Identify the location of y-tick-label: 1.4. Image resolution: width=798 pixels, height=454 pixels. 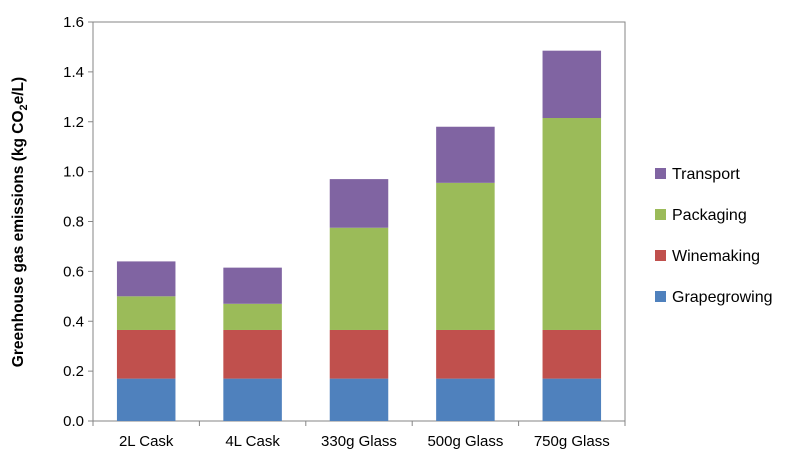
(73, 72).